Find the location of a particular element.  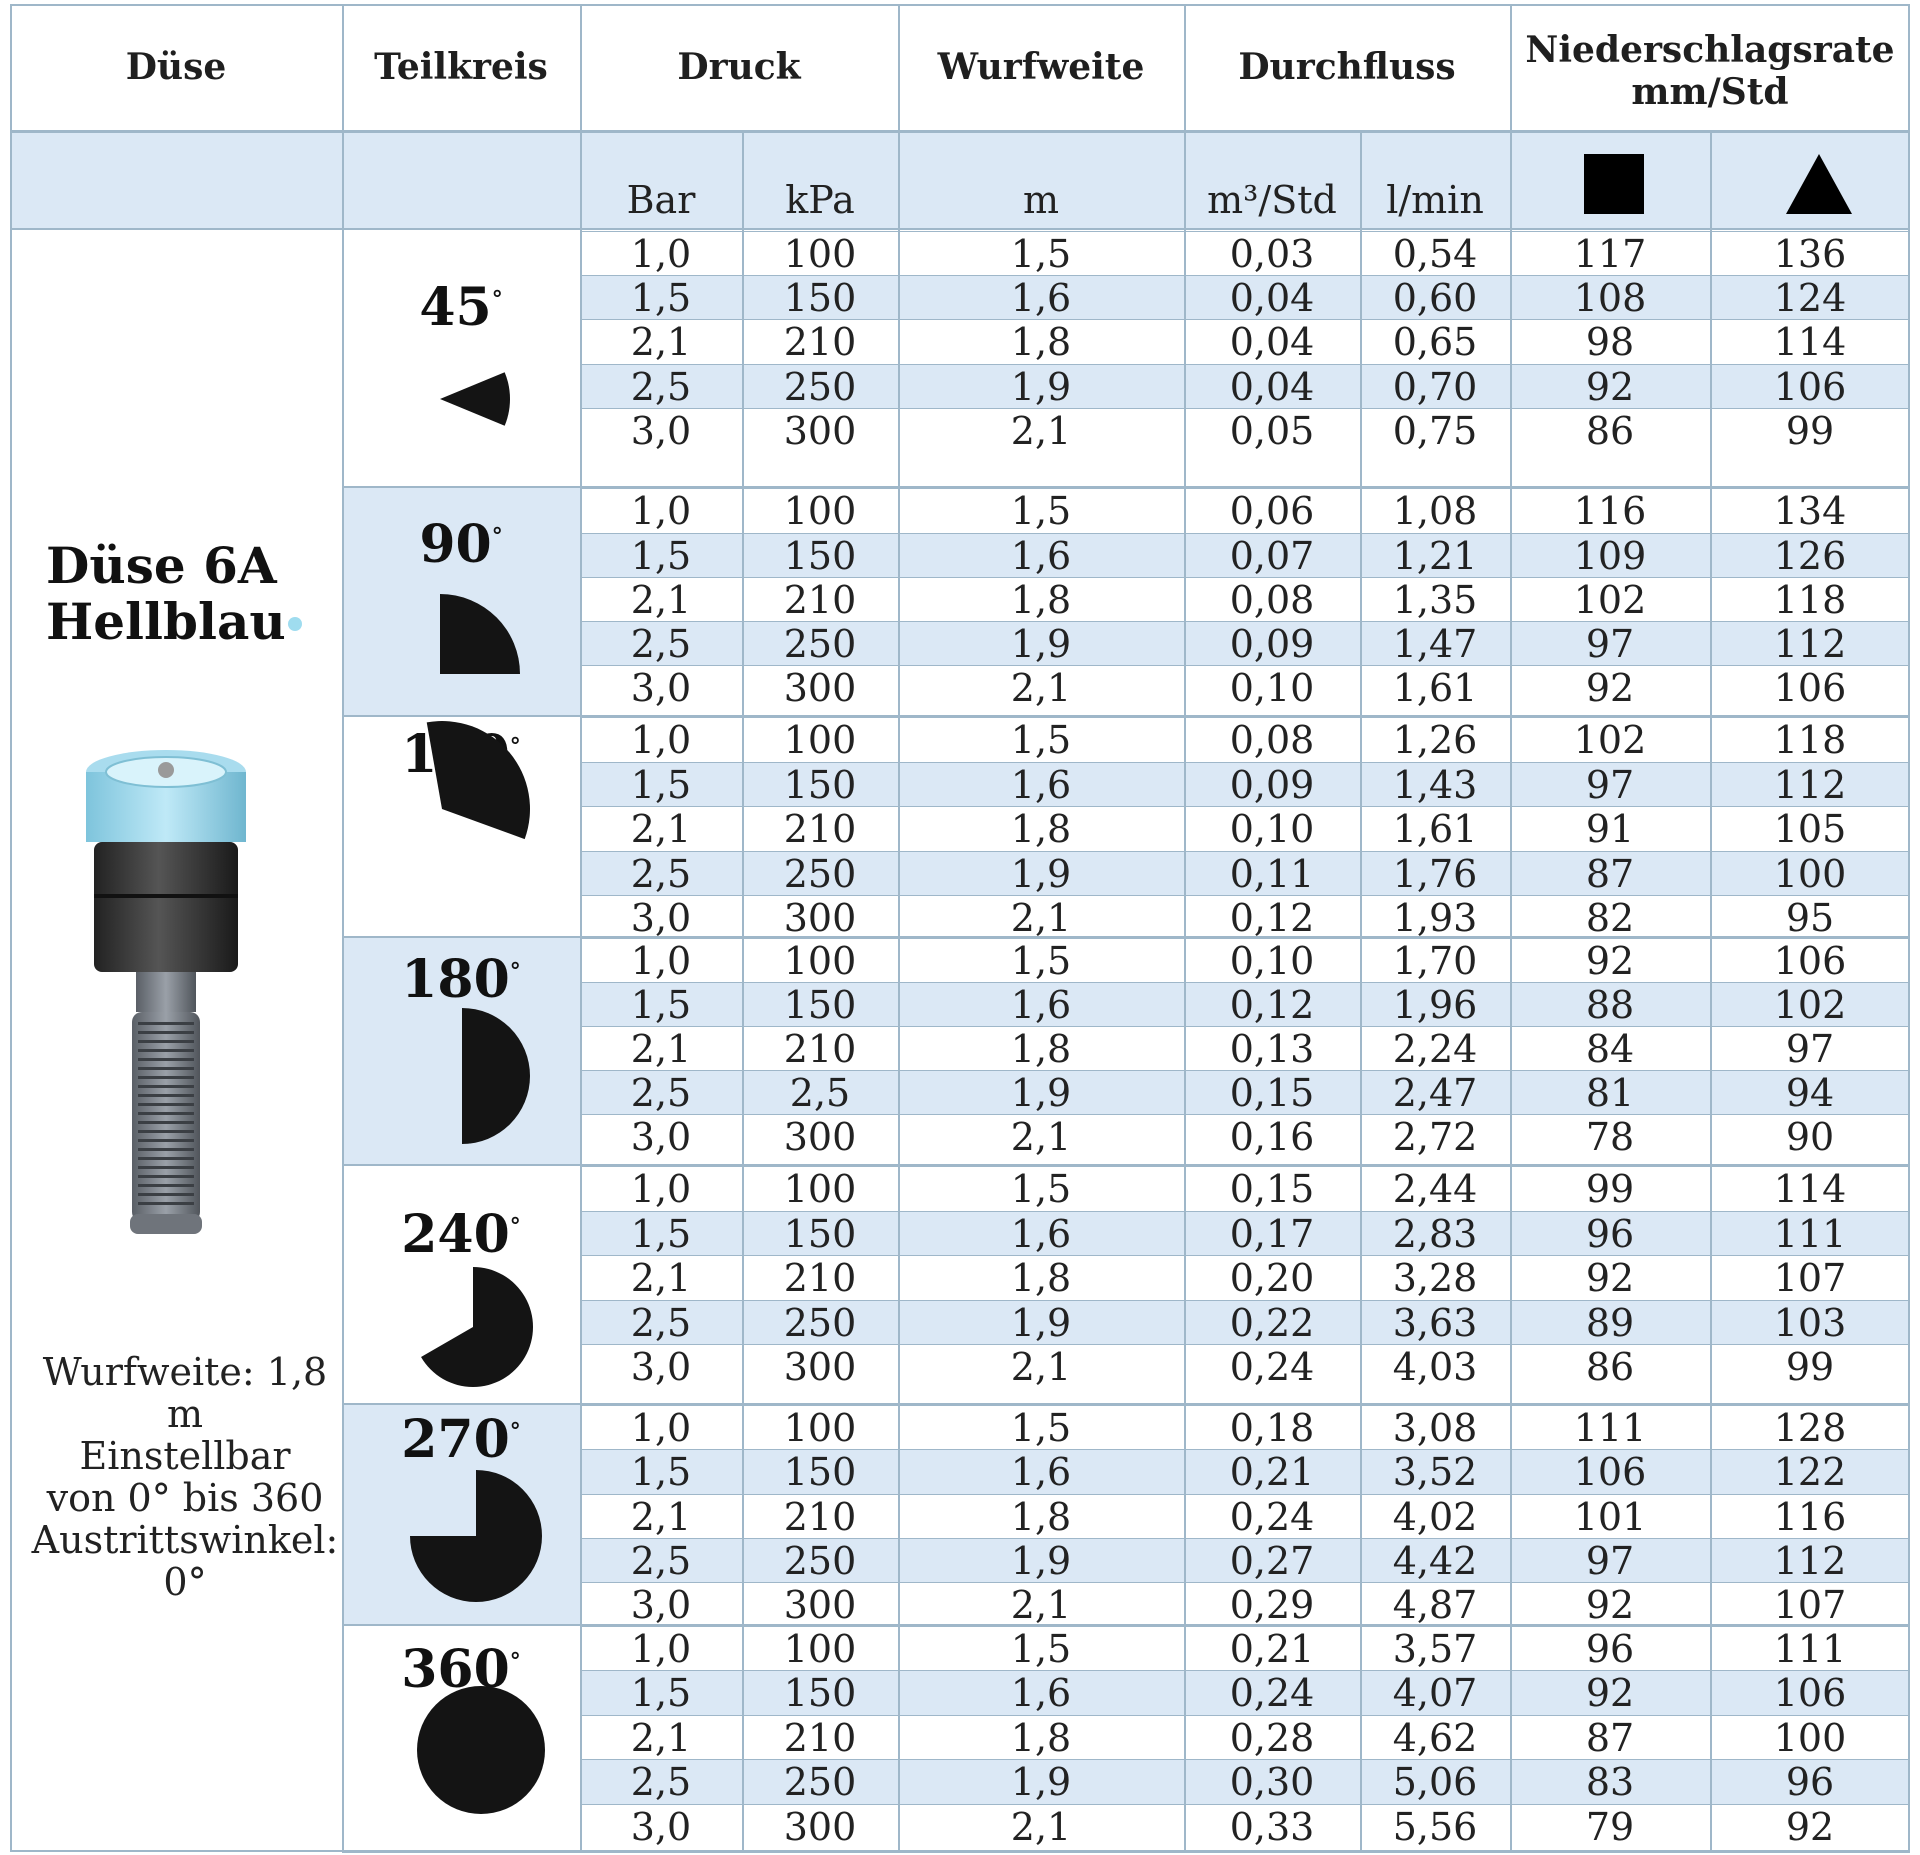

cell-durchfluss-lmin: 1,76 is located at coordinates (1435, 874).